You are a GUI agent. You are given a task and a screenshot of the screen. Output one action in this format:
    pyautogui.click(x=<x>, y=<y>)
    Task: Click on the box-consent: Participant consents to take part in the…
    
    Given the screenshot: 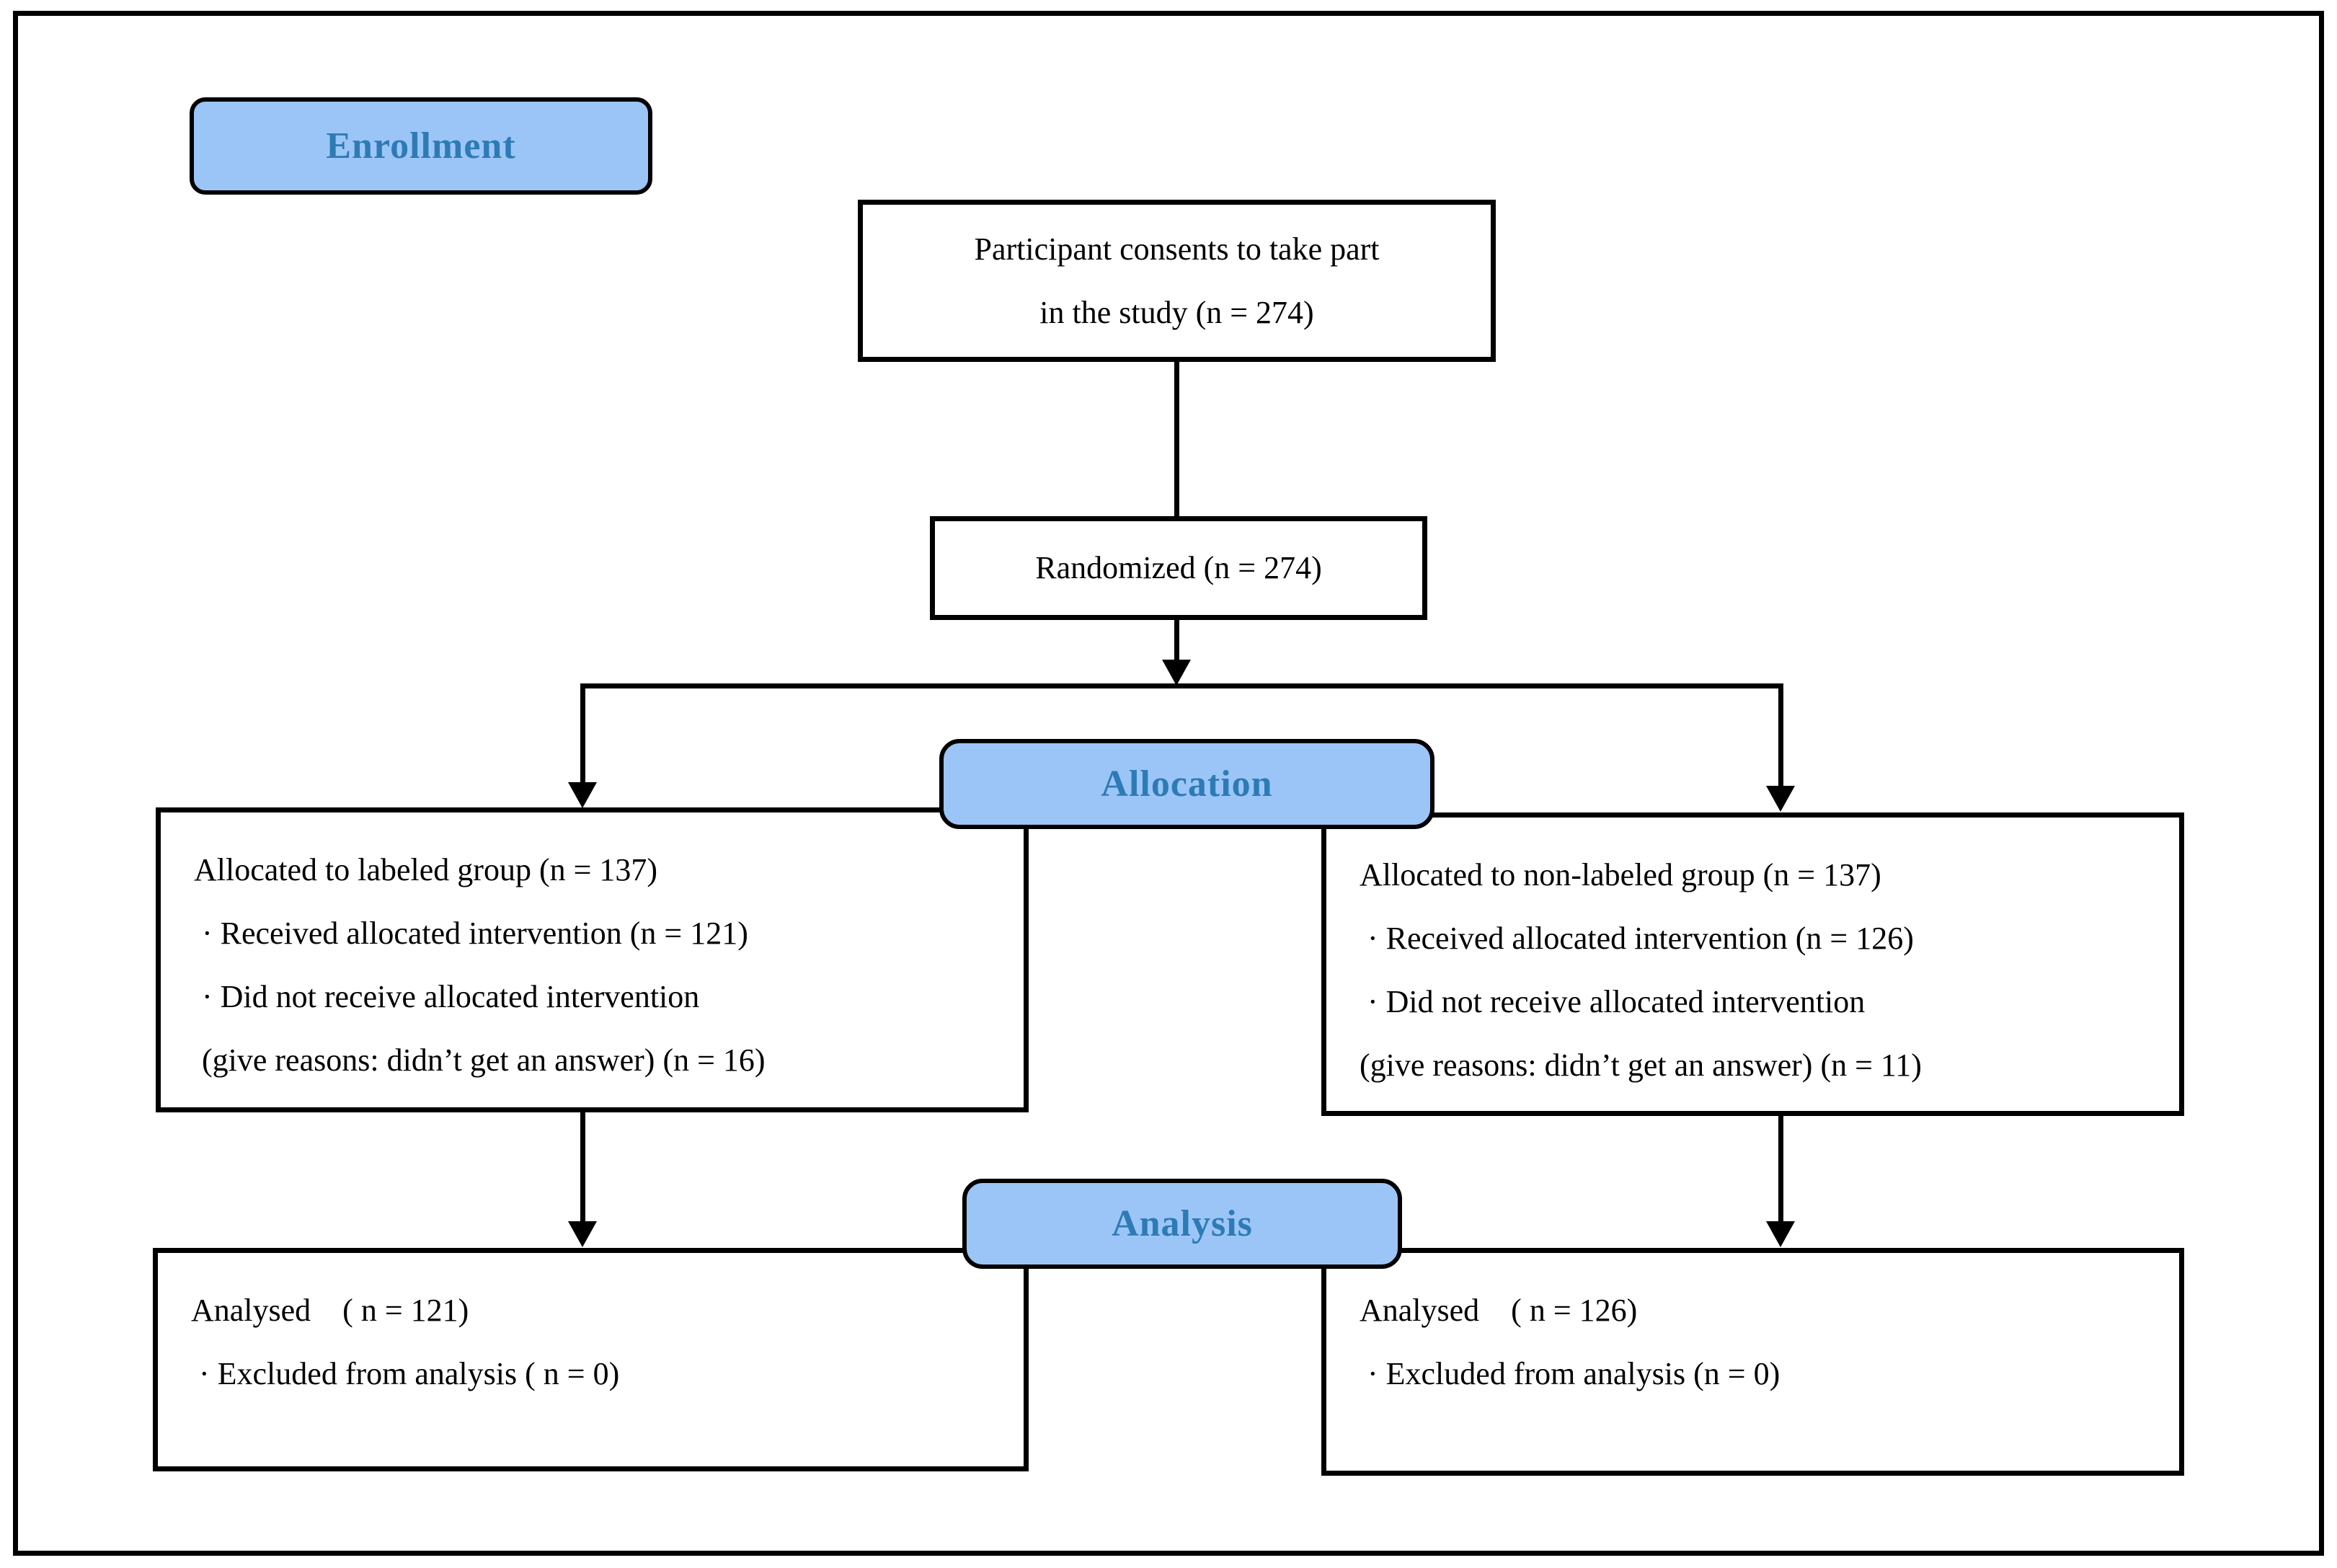 What is the action you would take?
    pyautogui.click(x=1177, y=281)
    